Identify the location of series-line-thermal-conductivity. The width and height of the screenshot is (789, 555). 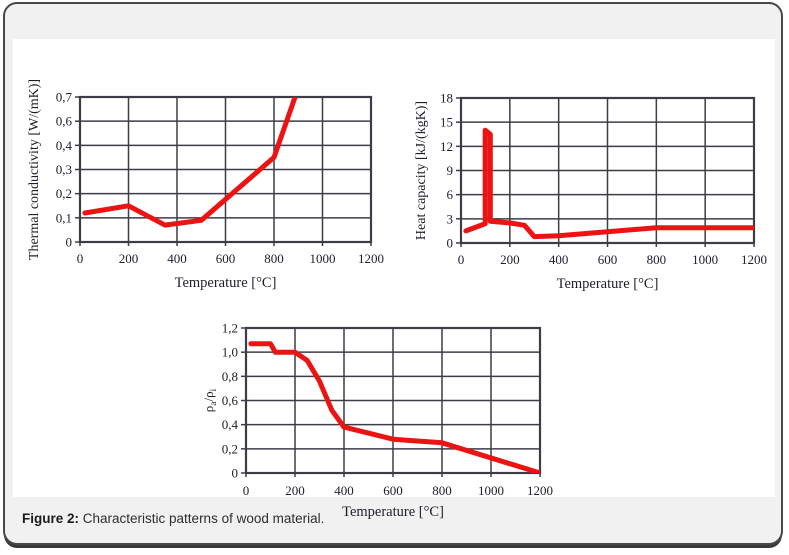
(190, 162).